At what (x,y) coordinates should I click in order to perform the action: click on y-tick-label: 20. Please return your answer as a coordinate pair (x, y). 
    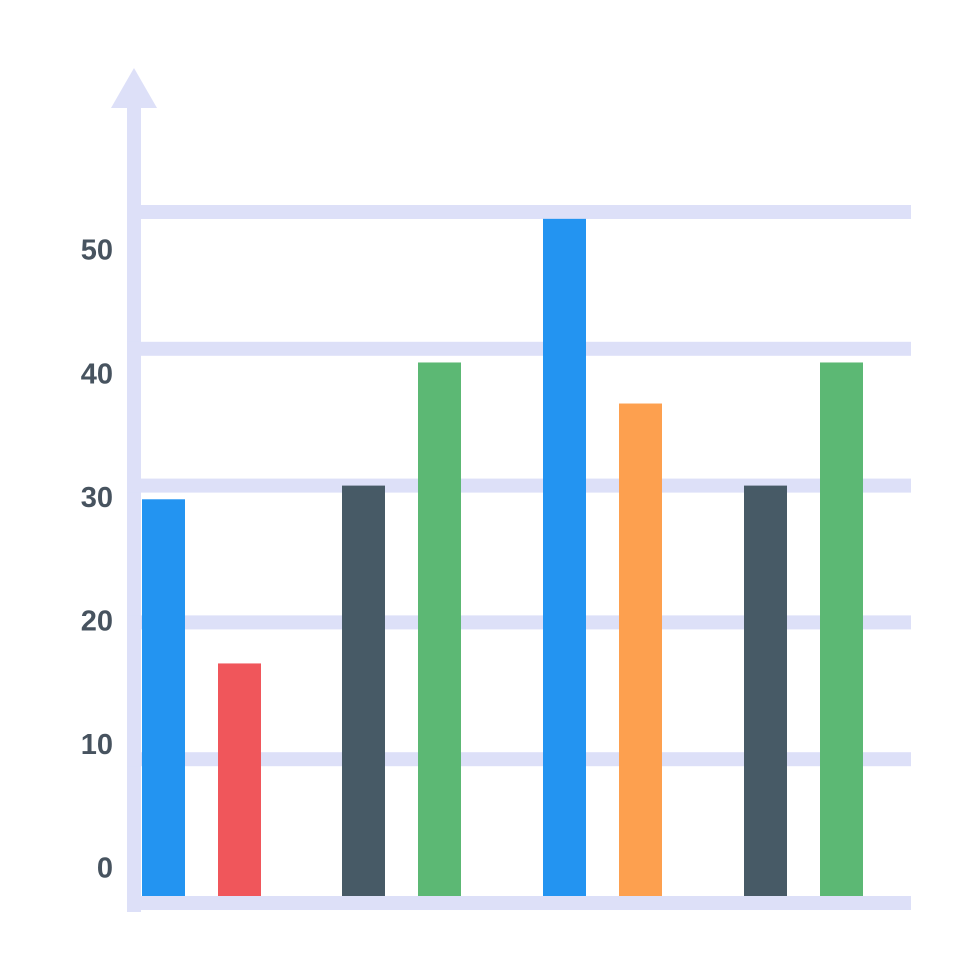
    Looking at the image, I should click on (97, 621).